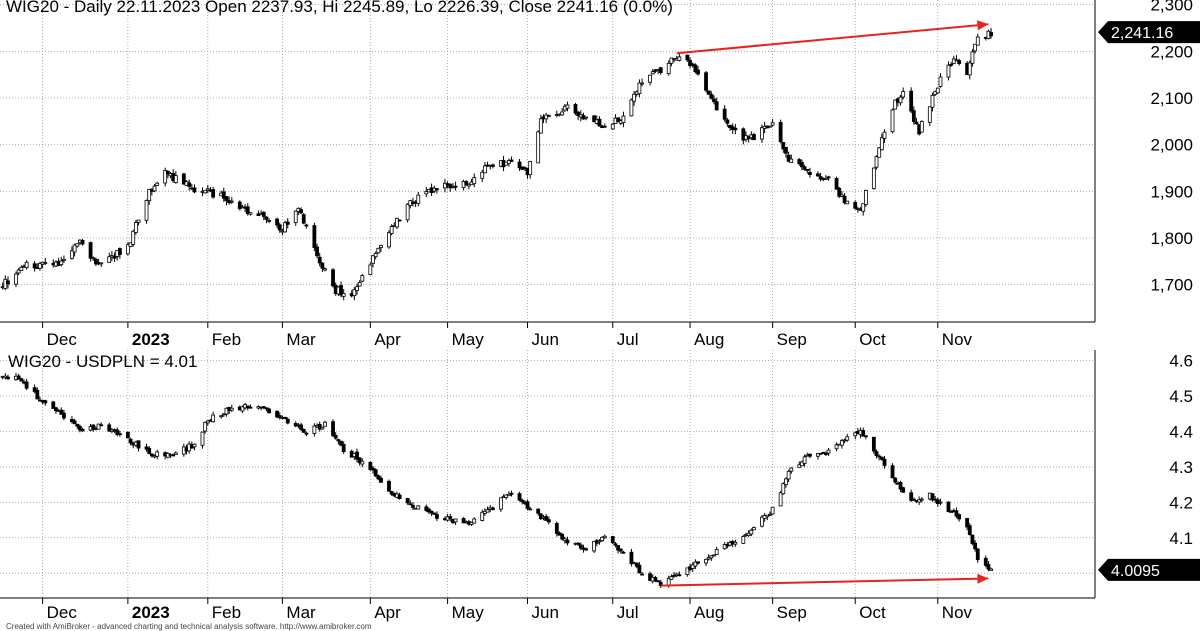 Image resolution: width=1200 pixels, height=631 pixels. I want to click on x-tick-label: Dec, so click(62, 339).